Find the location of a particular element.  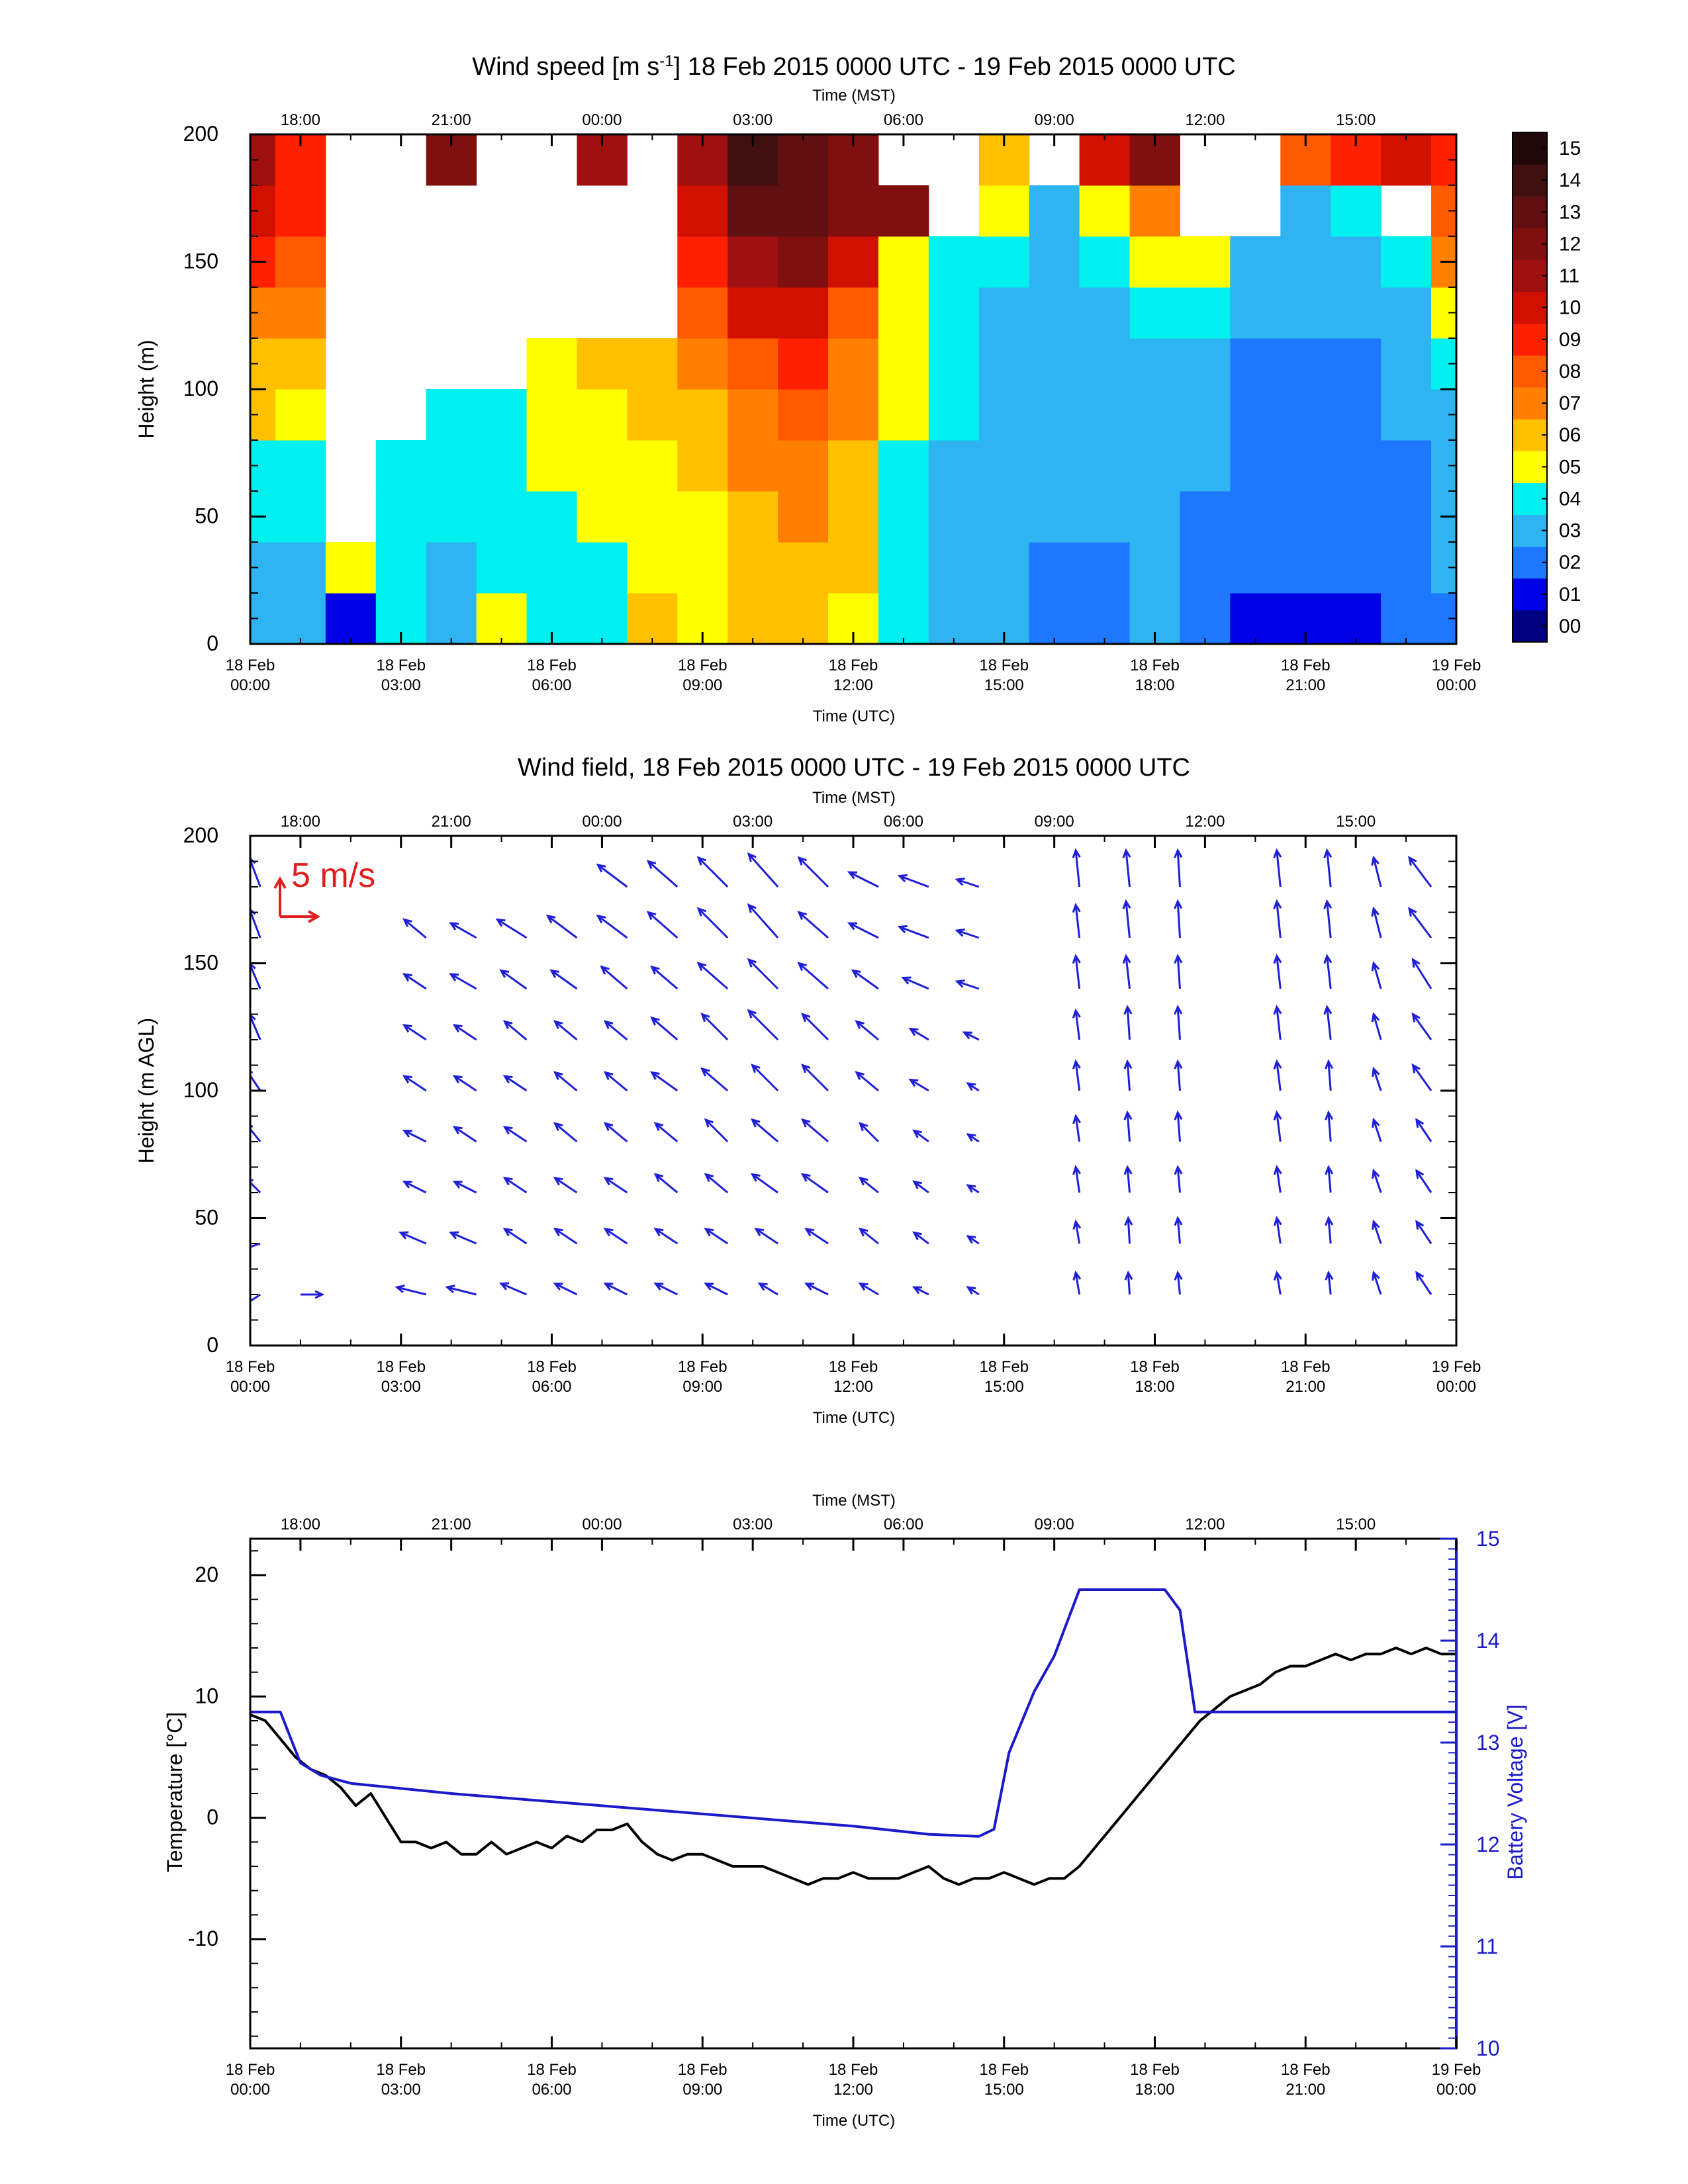

x-tick-label-time: 18:00 is located at coordinates (1154, 2090).